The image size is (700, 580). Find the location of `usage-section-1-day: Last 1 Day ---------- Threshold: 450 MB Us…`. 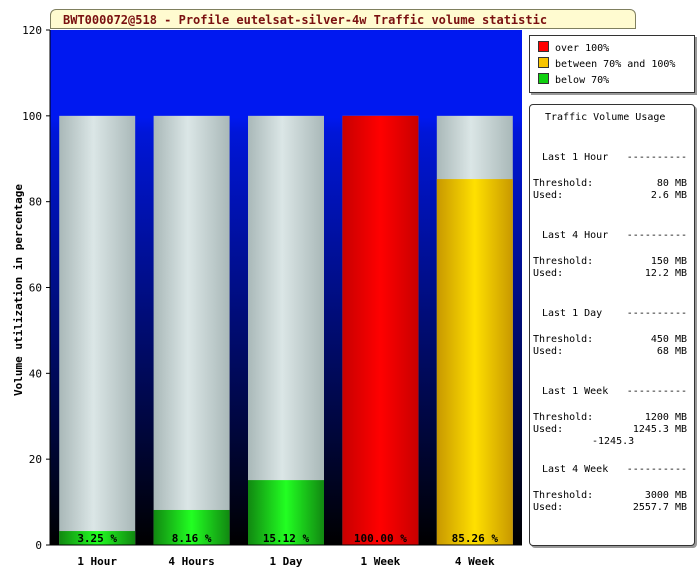

usage-section-1-day: Last 1 Day ---------- Threshold: 450 MB Us… is located at coordinates (612, 333).